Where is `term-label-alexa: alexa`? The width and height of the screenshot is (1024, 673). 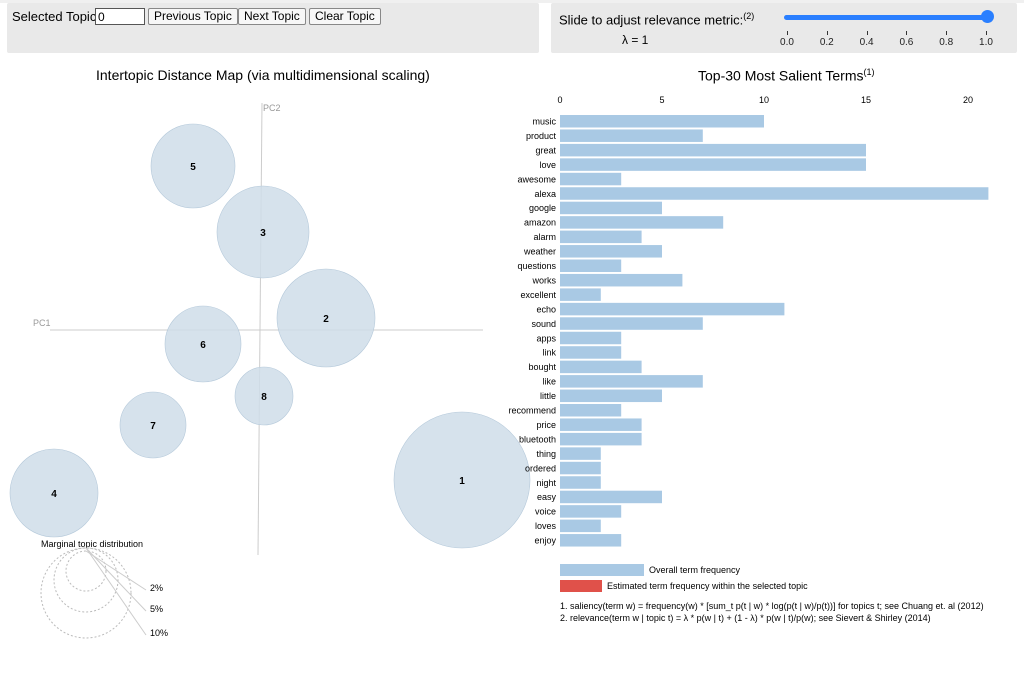
term-label-alexa: alexa is located at coordinates (545, 194).